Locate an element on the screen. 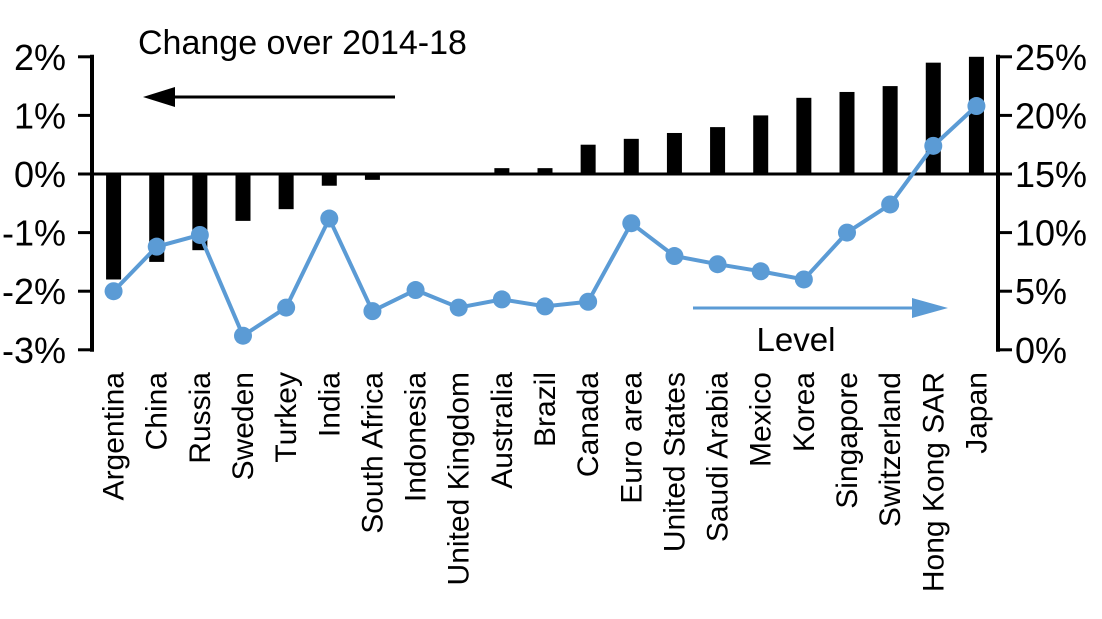 The image size is (1102, 619). right-axis-tick-label: 15% is located at coordinates (1051, 174).